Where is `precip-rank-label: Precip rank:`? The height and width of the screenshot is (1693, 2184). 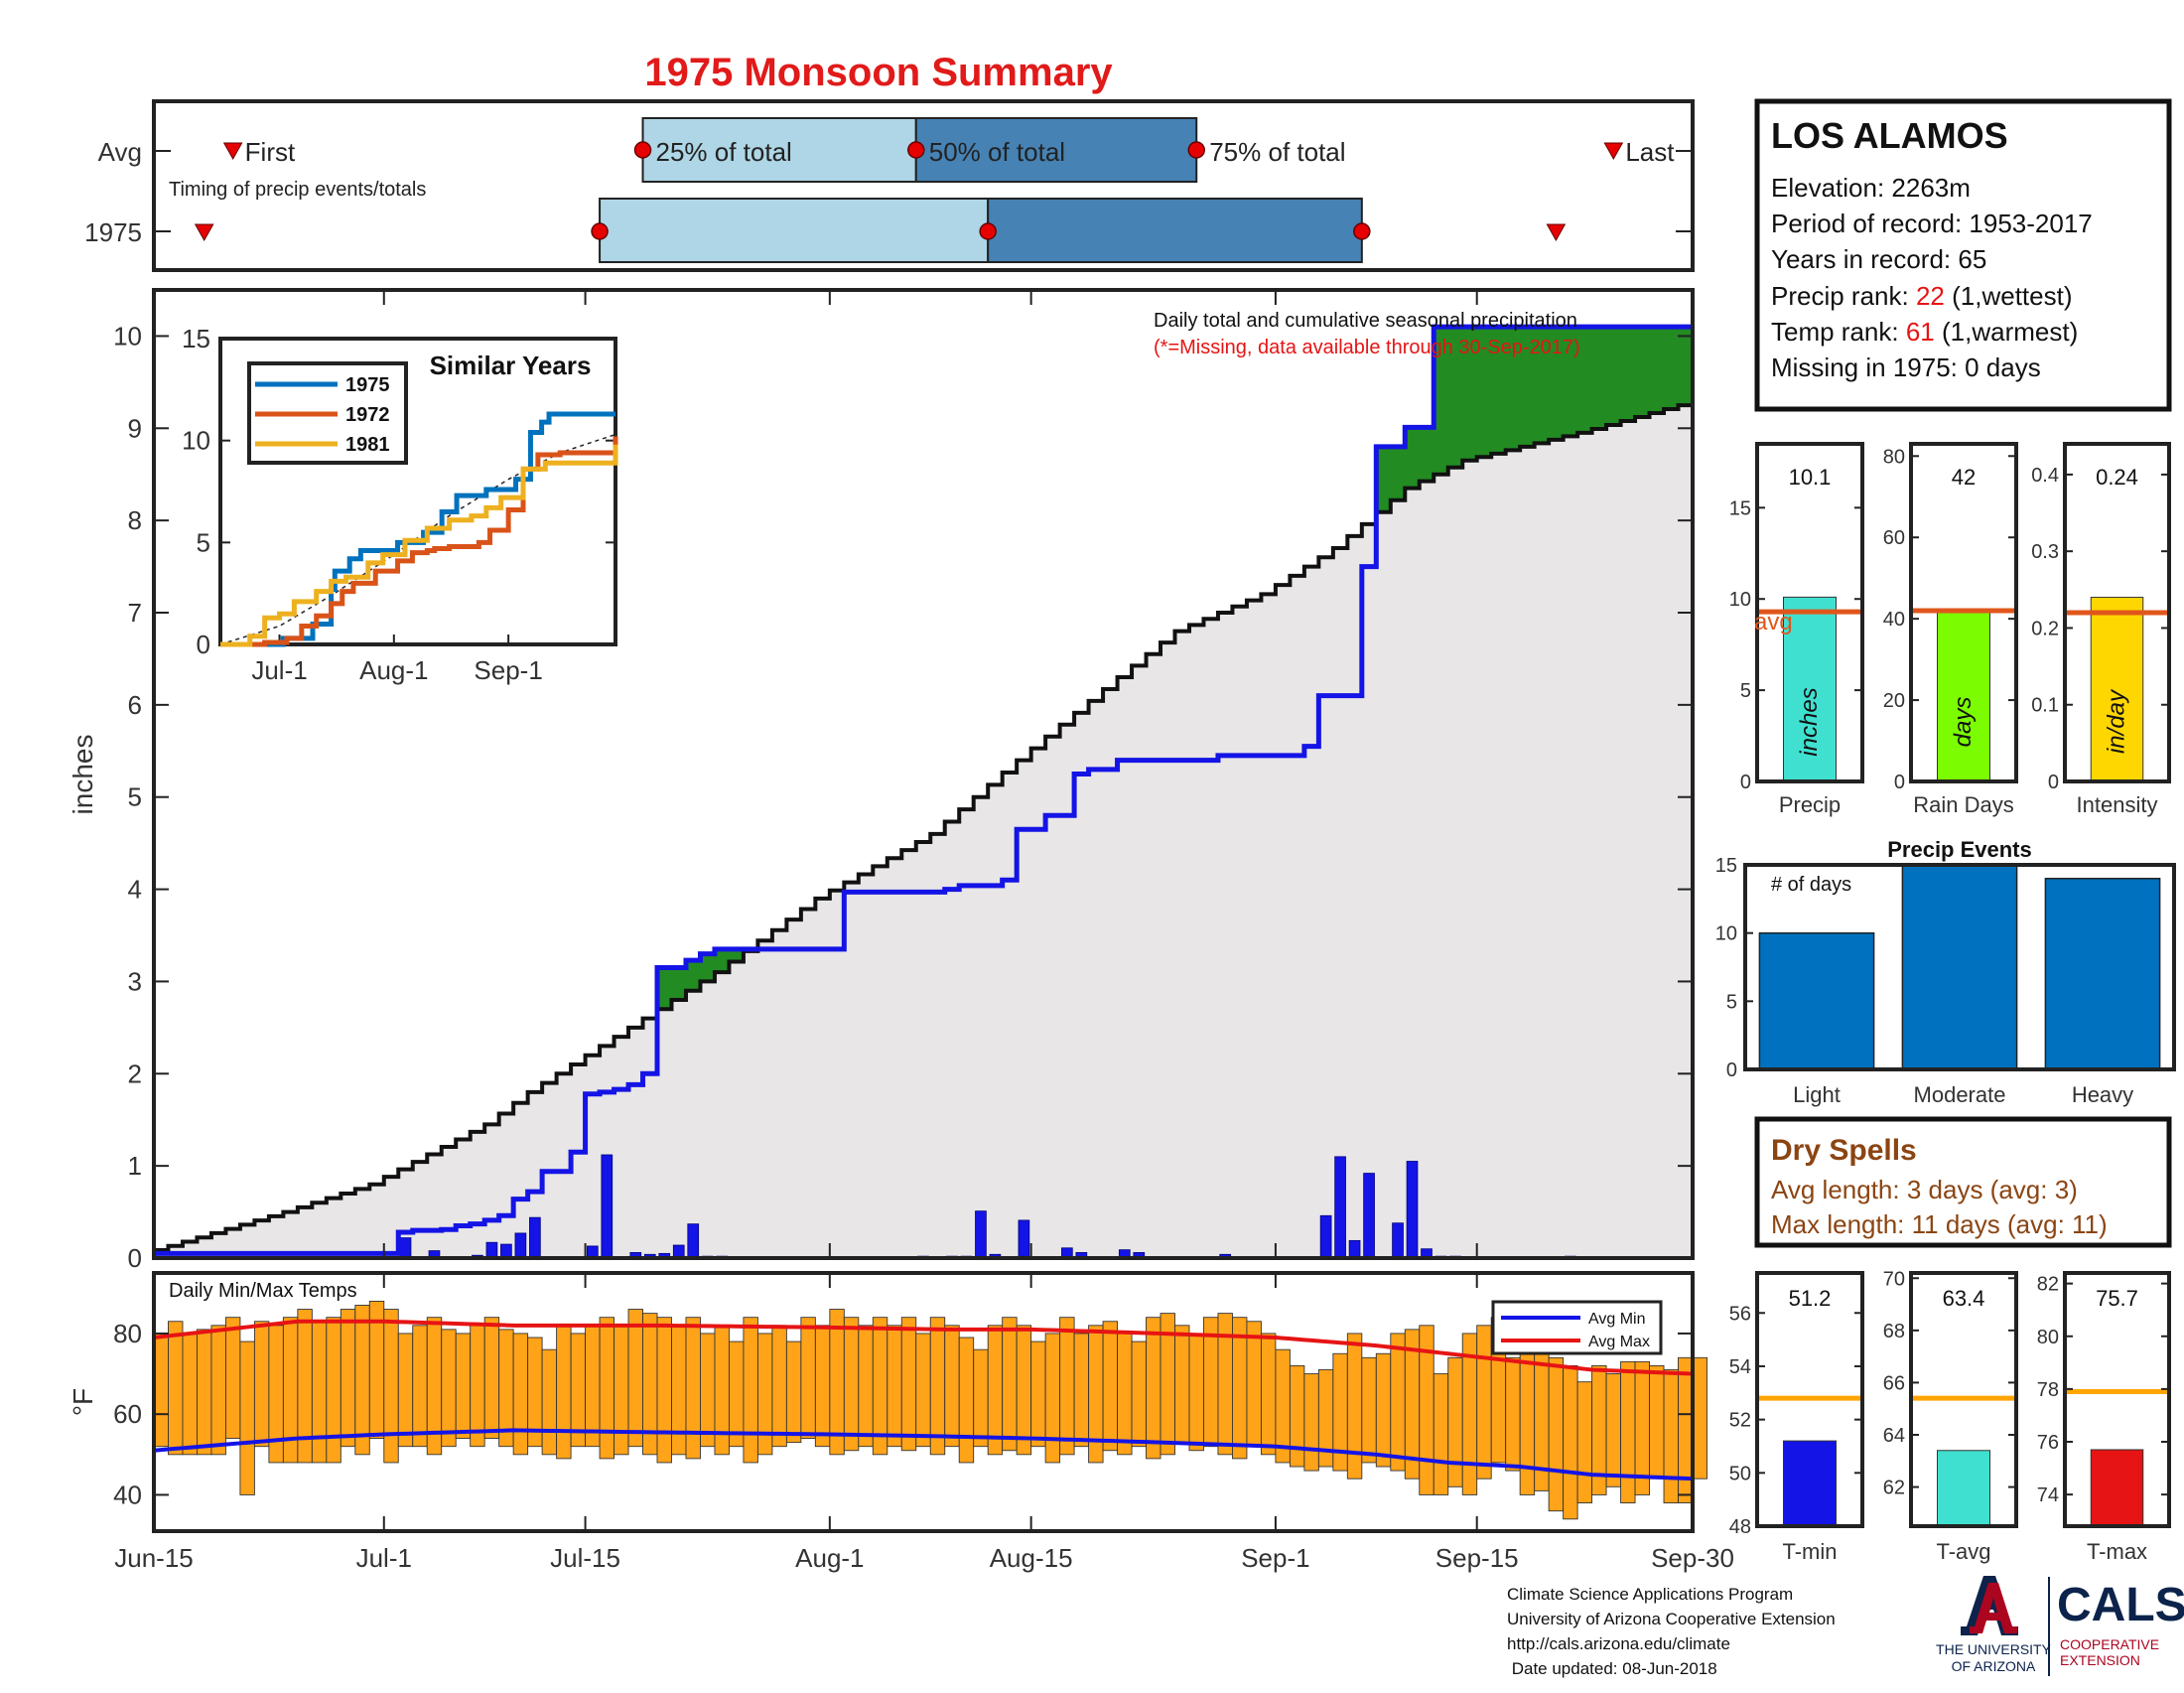 precip-rank-label: Precip rank: is located at coordinates (1840, 296).